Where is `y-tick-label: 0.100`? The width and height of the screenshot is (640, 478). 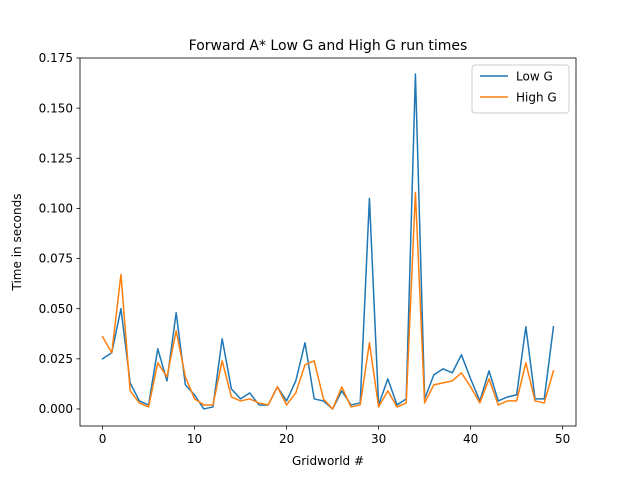 y-tick-label: 0.100 is located at coordinates (56, 209).